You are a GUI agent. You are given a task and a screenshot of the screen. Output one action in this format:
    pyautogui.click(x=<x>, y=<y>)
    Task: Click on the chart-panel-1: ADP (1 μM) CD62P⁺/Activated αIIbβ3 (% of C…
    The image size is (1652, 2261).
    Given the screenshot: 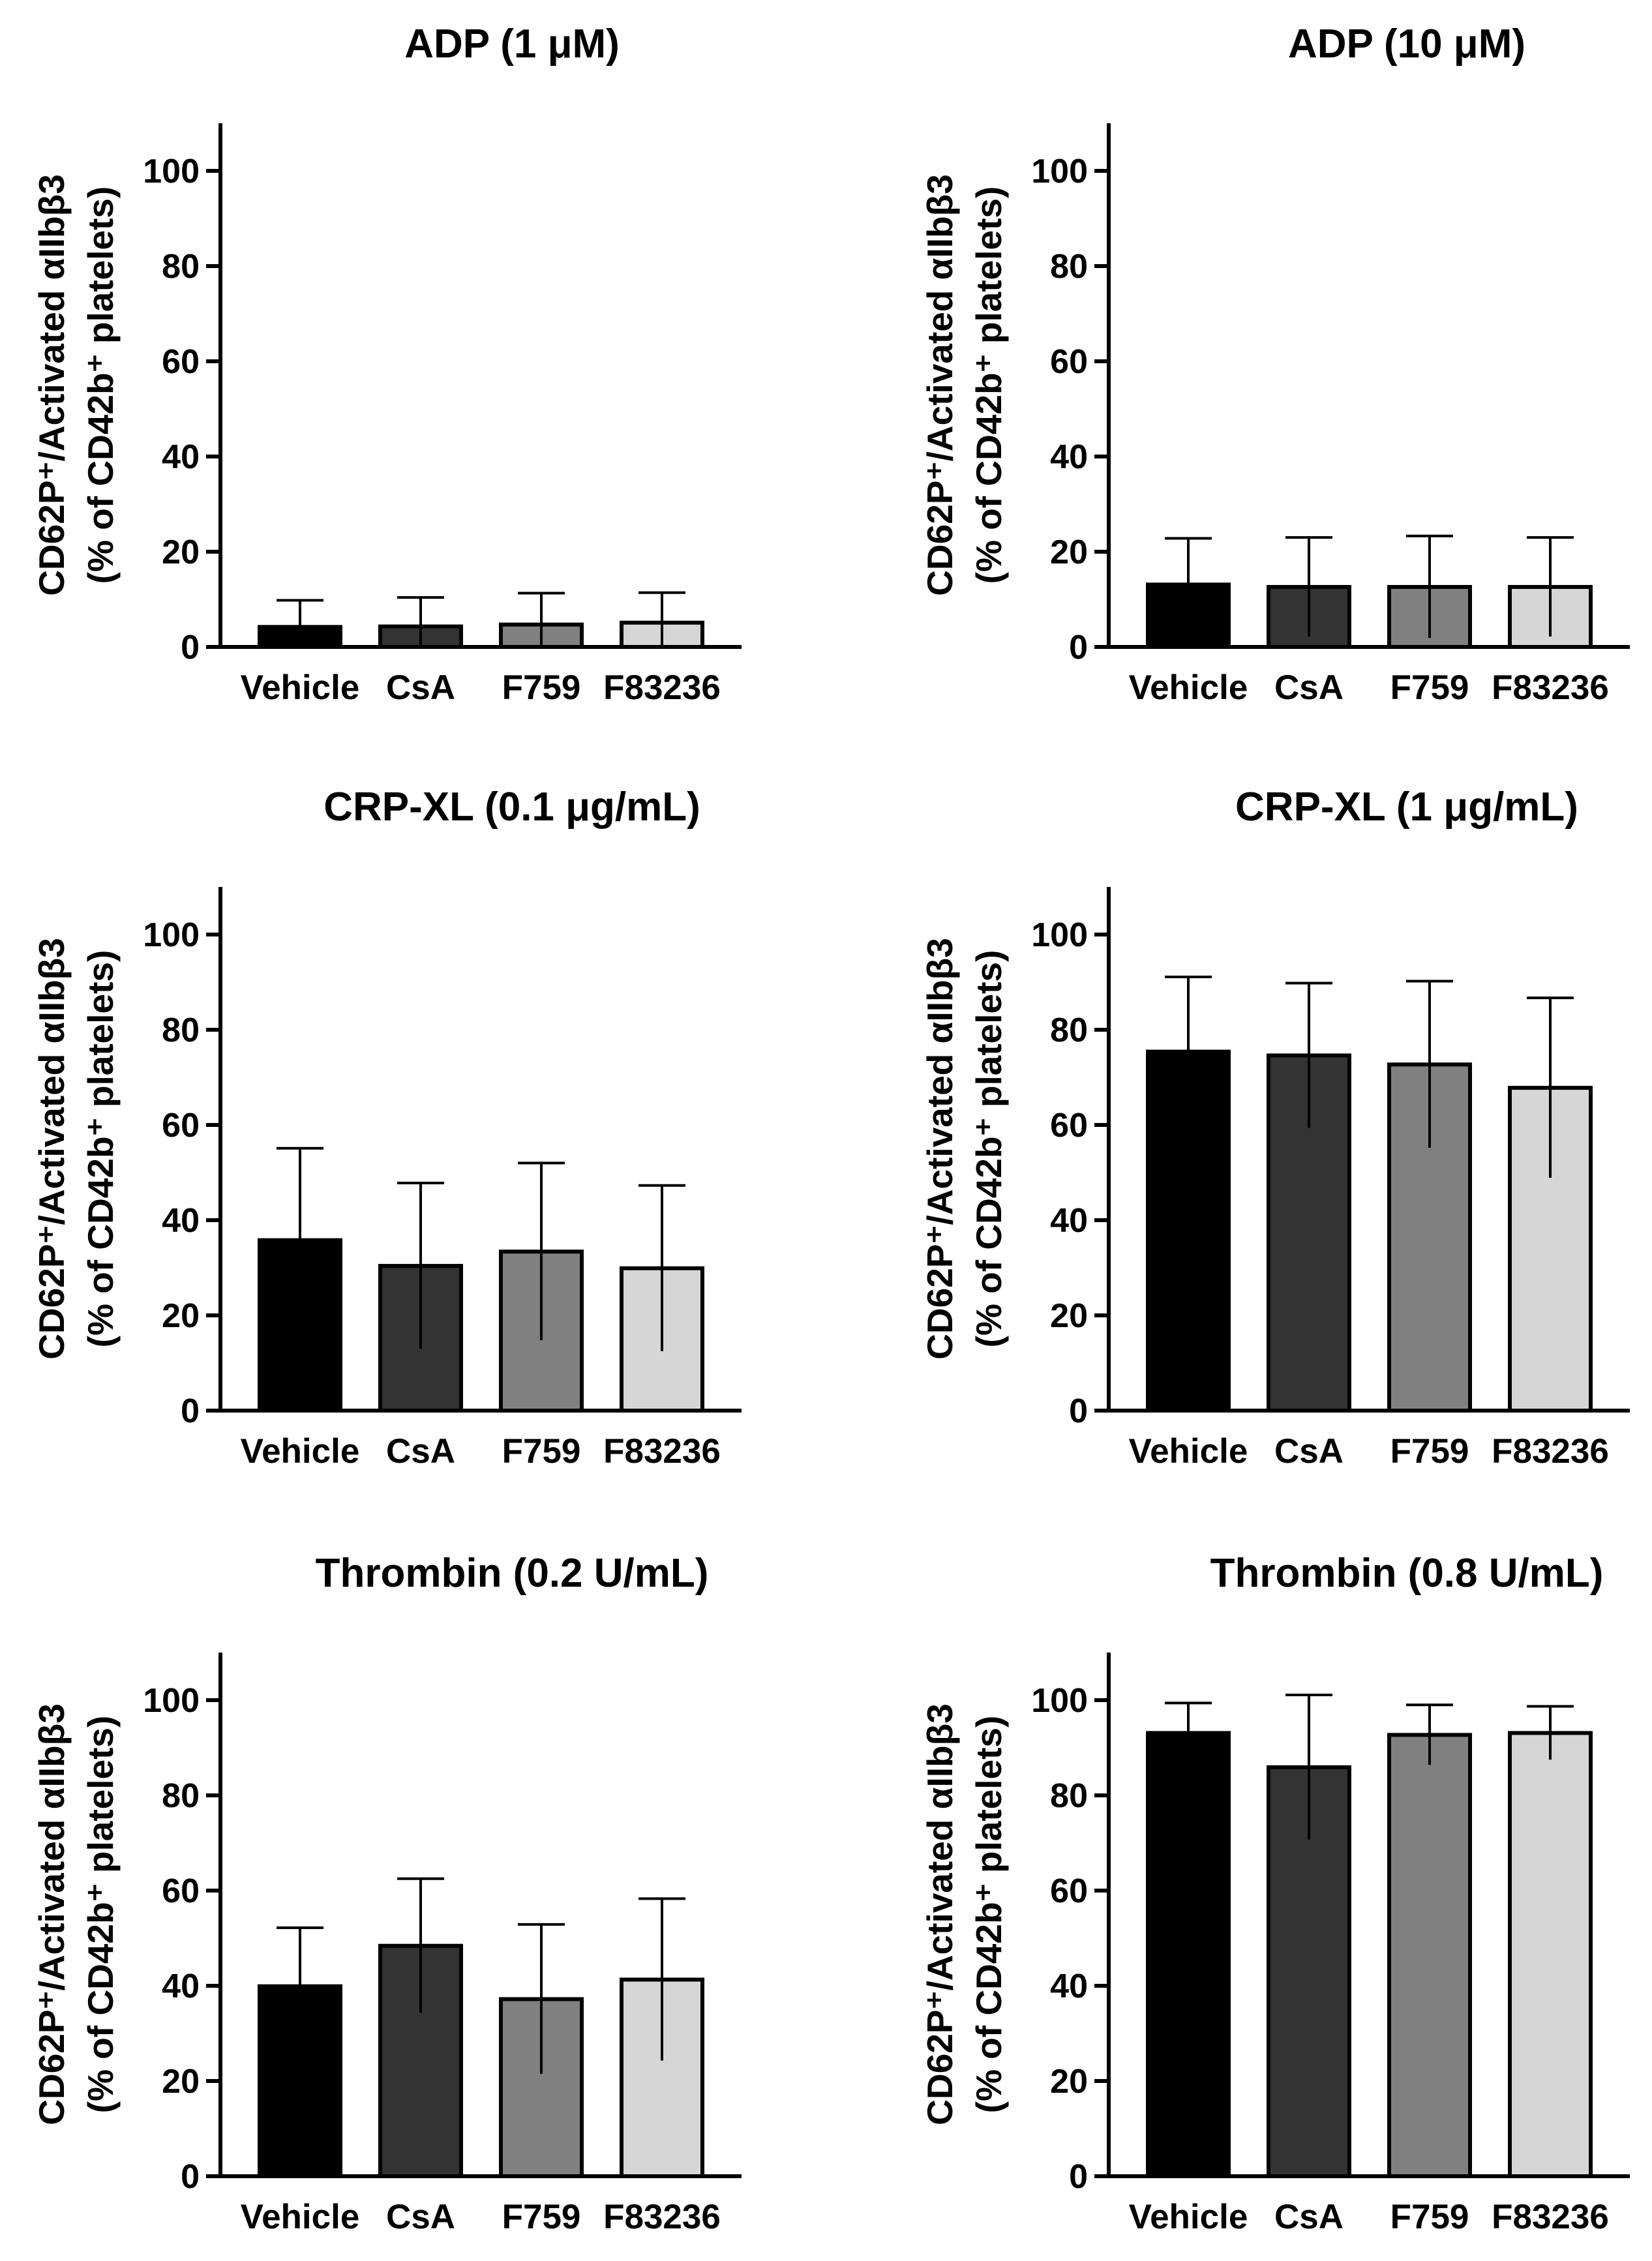 What is the action you would take?
    pyautogui.click(x=386, y=365)
    